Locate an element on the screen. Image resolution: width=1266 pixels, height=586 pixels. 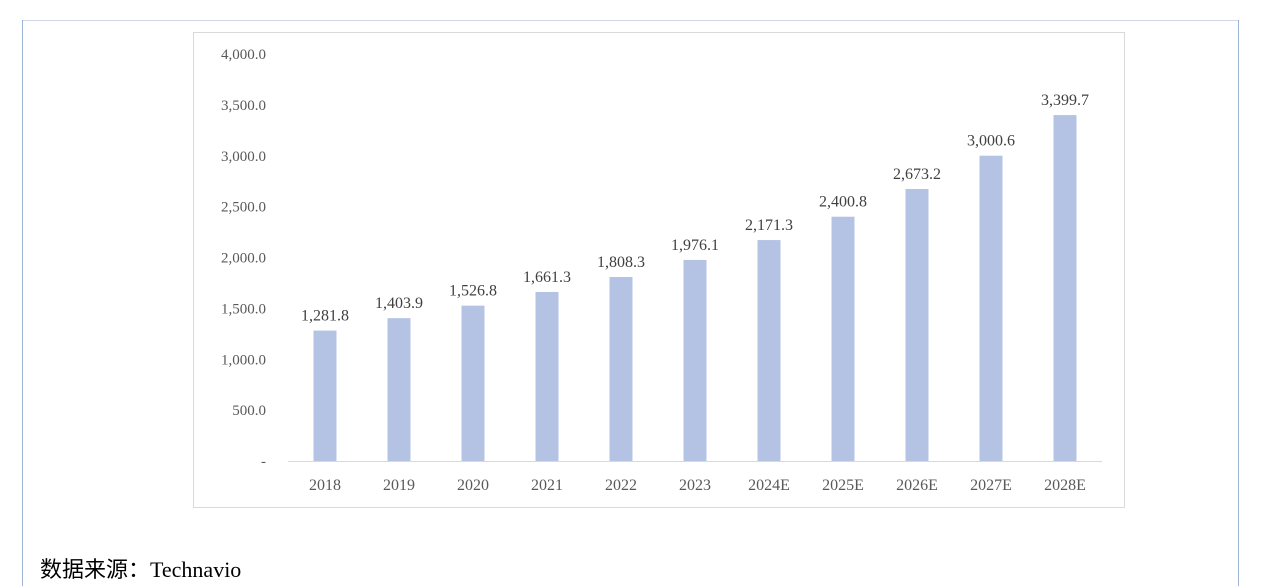
x-tick-label-2025E: 2025E is located at coordinates (843, 485).